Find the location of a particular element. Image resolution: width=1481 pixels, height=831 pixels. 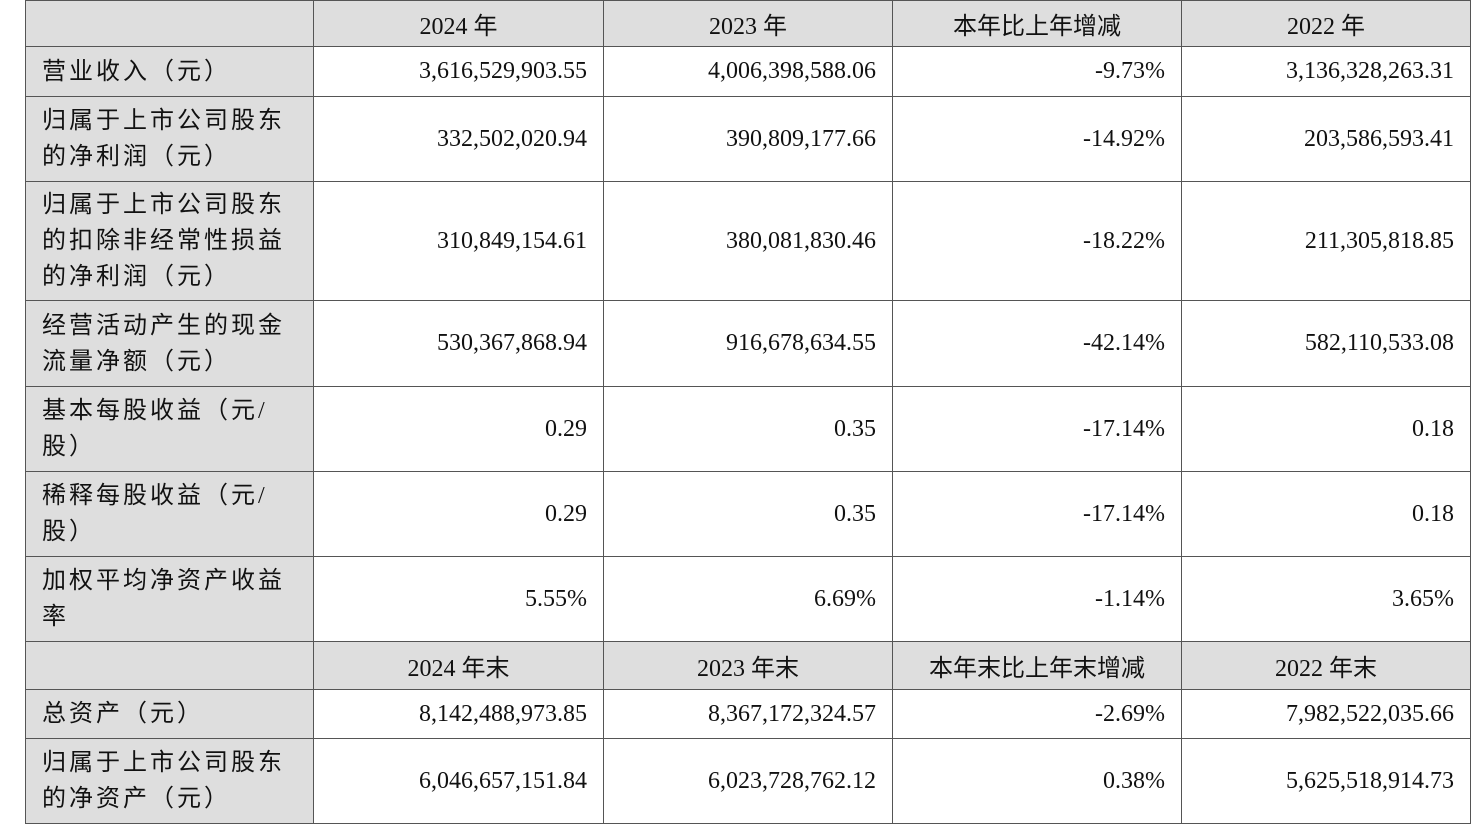

value-cell: 530,367,868.94 is located at coordinates (458, 343).